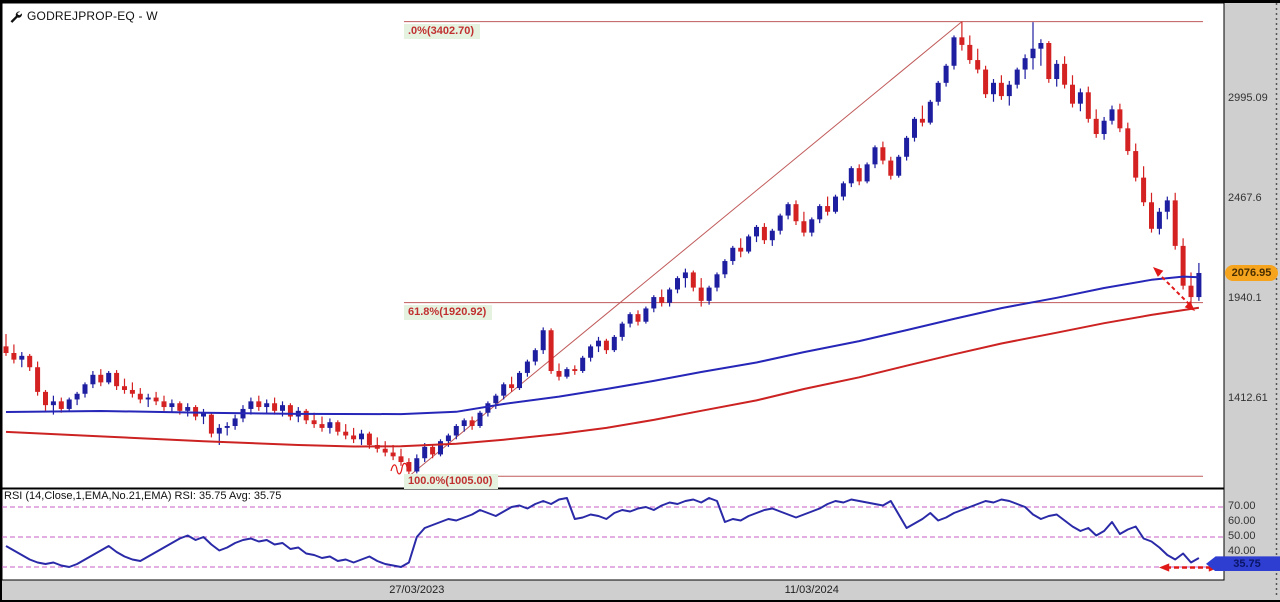 This screenshot has height=602, width=1280. Describe the element at coordinates (1243, 564) in the screenshot. I see `rsi-value-tag: 35.75` at that location.